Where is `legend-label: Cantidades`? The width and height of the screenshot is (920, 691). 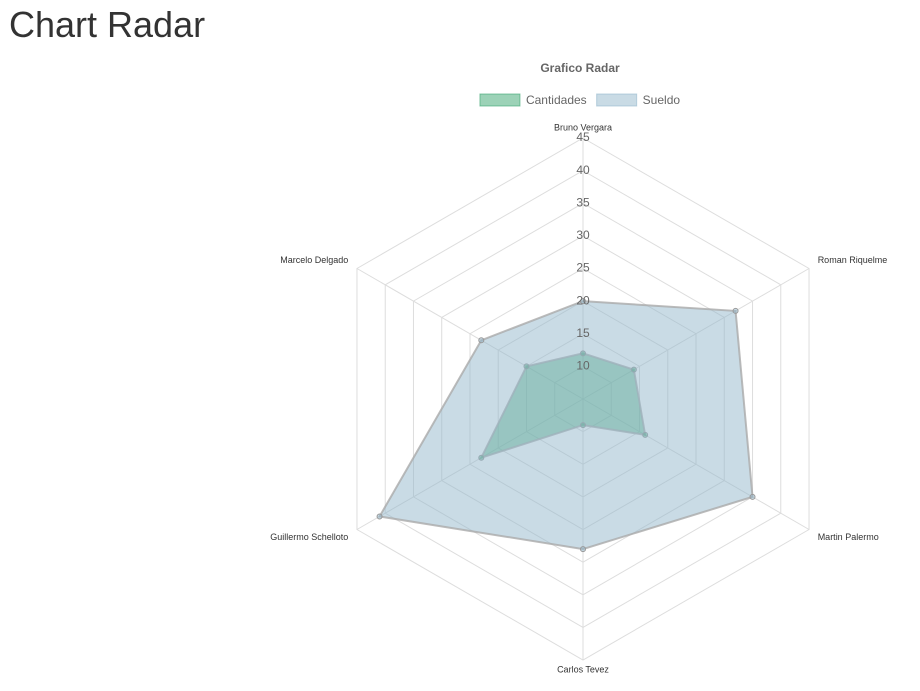
legend-label: Cantidades is located at coordinates (556, 100).